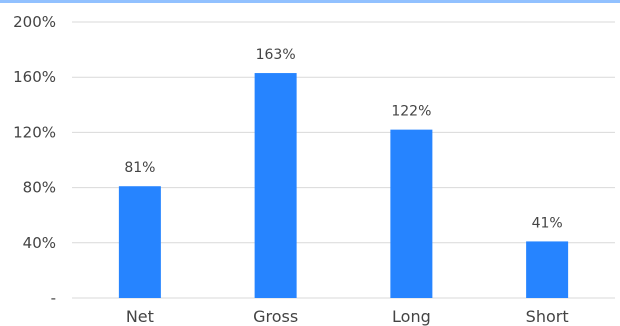 The width and height of the screenshot is (620, 326). I want to click on y-tick-label: 80%, so click(39, 188).